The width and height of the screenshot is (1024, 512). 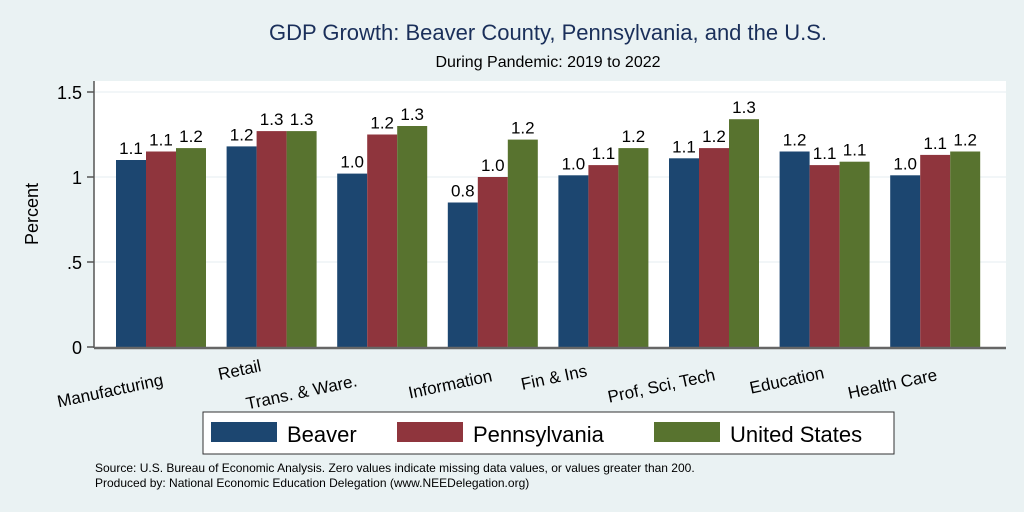 What do you see at coordinates (796, 434) in the screenshot?
I see `legend-label-united-states: United States` at bounding box center [796, 434].